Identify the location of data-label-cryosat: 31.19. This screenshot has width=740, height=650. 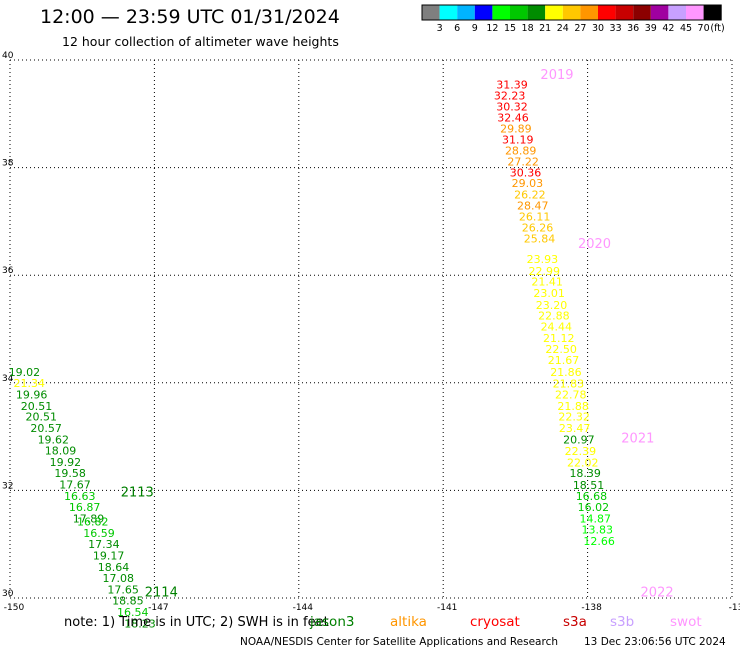
(518, 140).